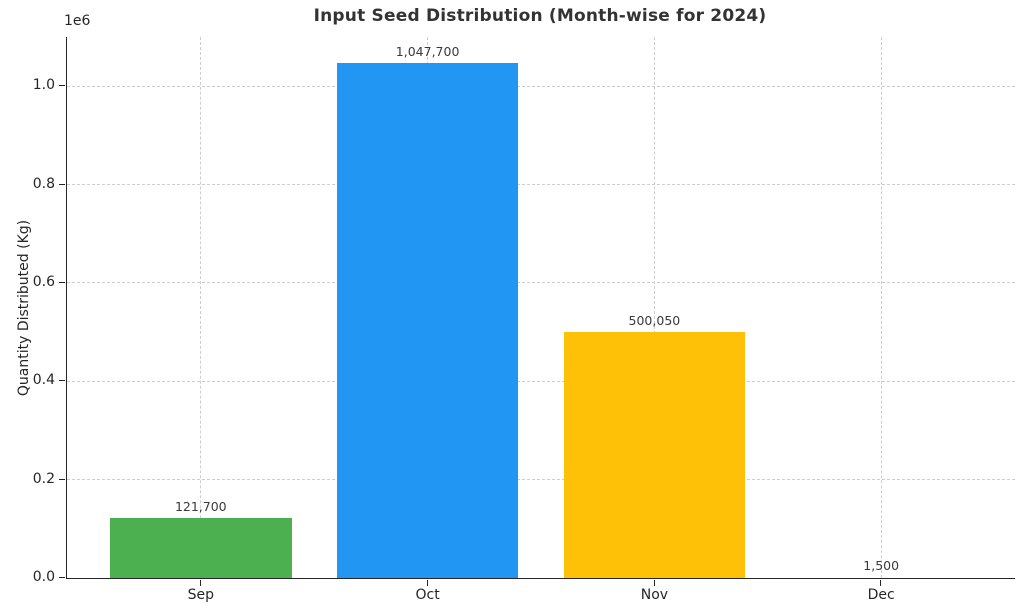  What do you see at coordinates (880, 577) in the screenshot?
I see `bar-dec` at bounding box center [880, 577].